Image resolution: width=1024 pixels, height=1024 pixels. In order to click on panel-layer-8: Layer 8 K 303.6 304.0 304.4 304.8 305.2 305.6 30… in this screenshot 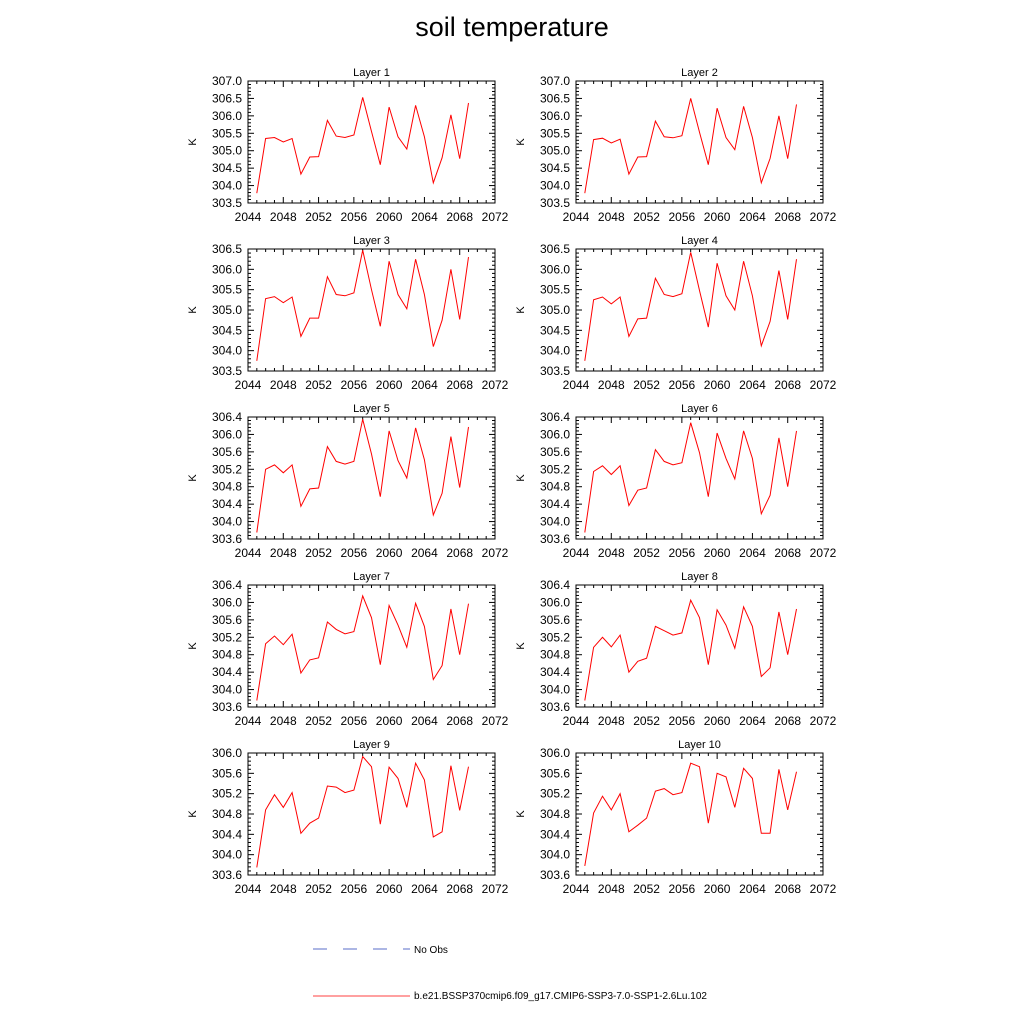, I will do `click(676, 649)`.